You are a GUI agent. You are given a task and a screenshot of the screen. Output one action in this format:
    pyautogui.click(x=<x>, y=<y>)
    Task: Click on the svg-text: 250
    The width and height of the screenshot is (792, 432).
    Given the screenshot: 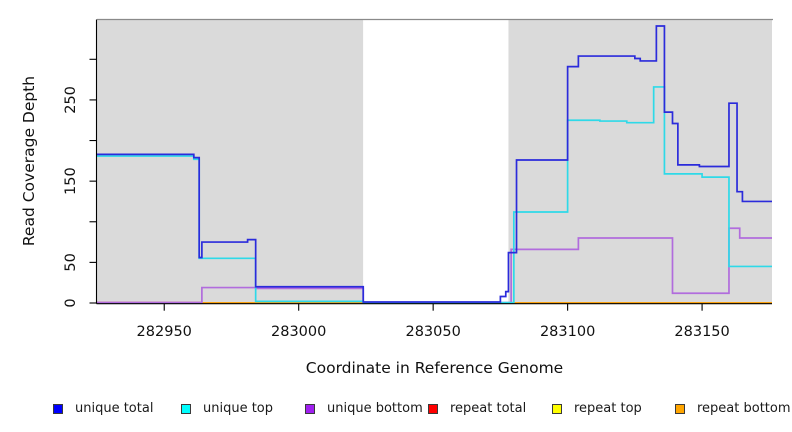 What is the action you would take?
    pyautogui.click(x=71, y=100)
    